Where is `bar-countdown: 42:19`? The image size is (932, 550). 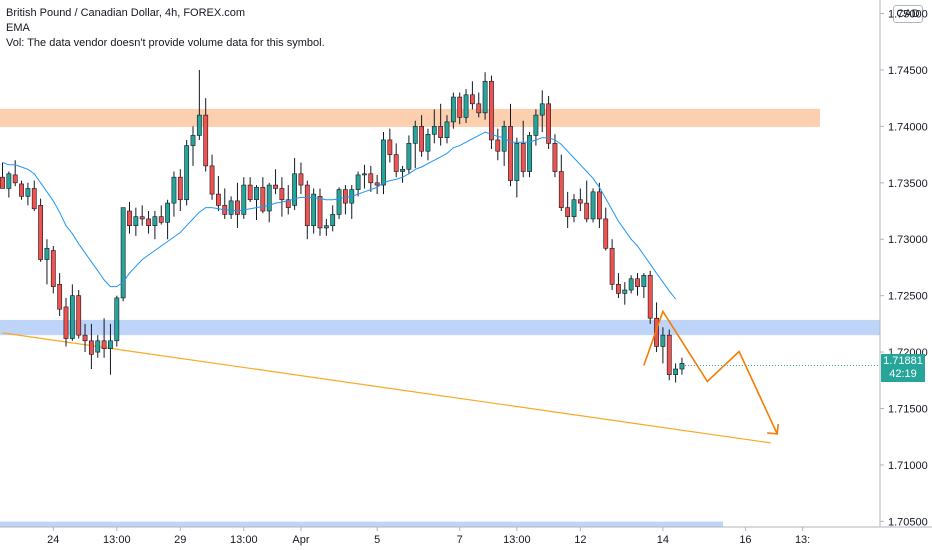
bar-countdown: 42:19 is located at coordinates (903, 374).